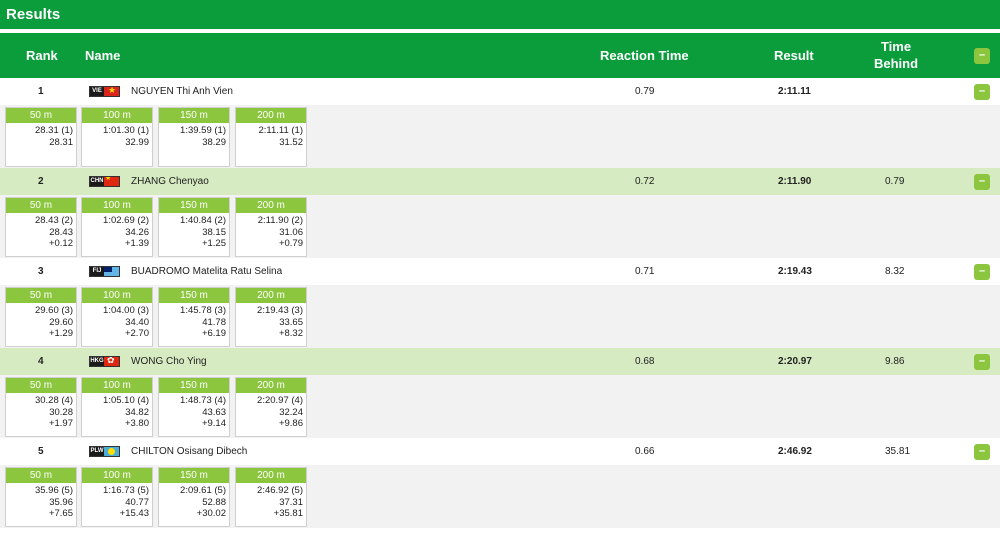  Describe the element at coordinates (214, 412) in the screenshot. I see `split-lap-time: 43.63` at that location.